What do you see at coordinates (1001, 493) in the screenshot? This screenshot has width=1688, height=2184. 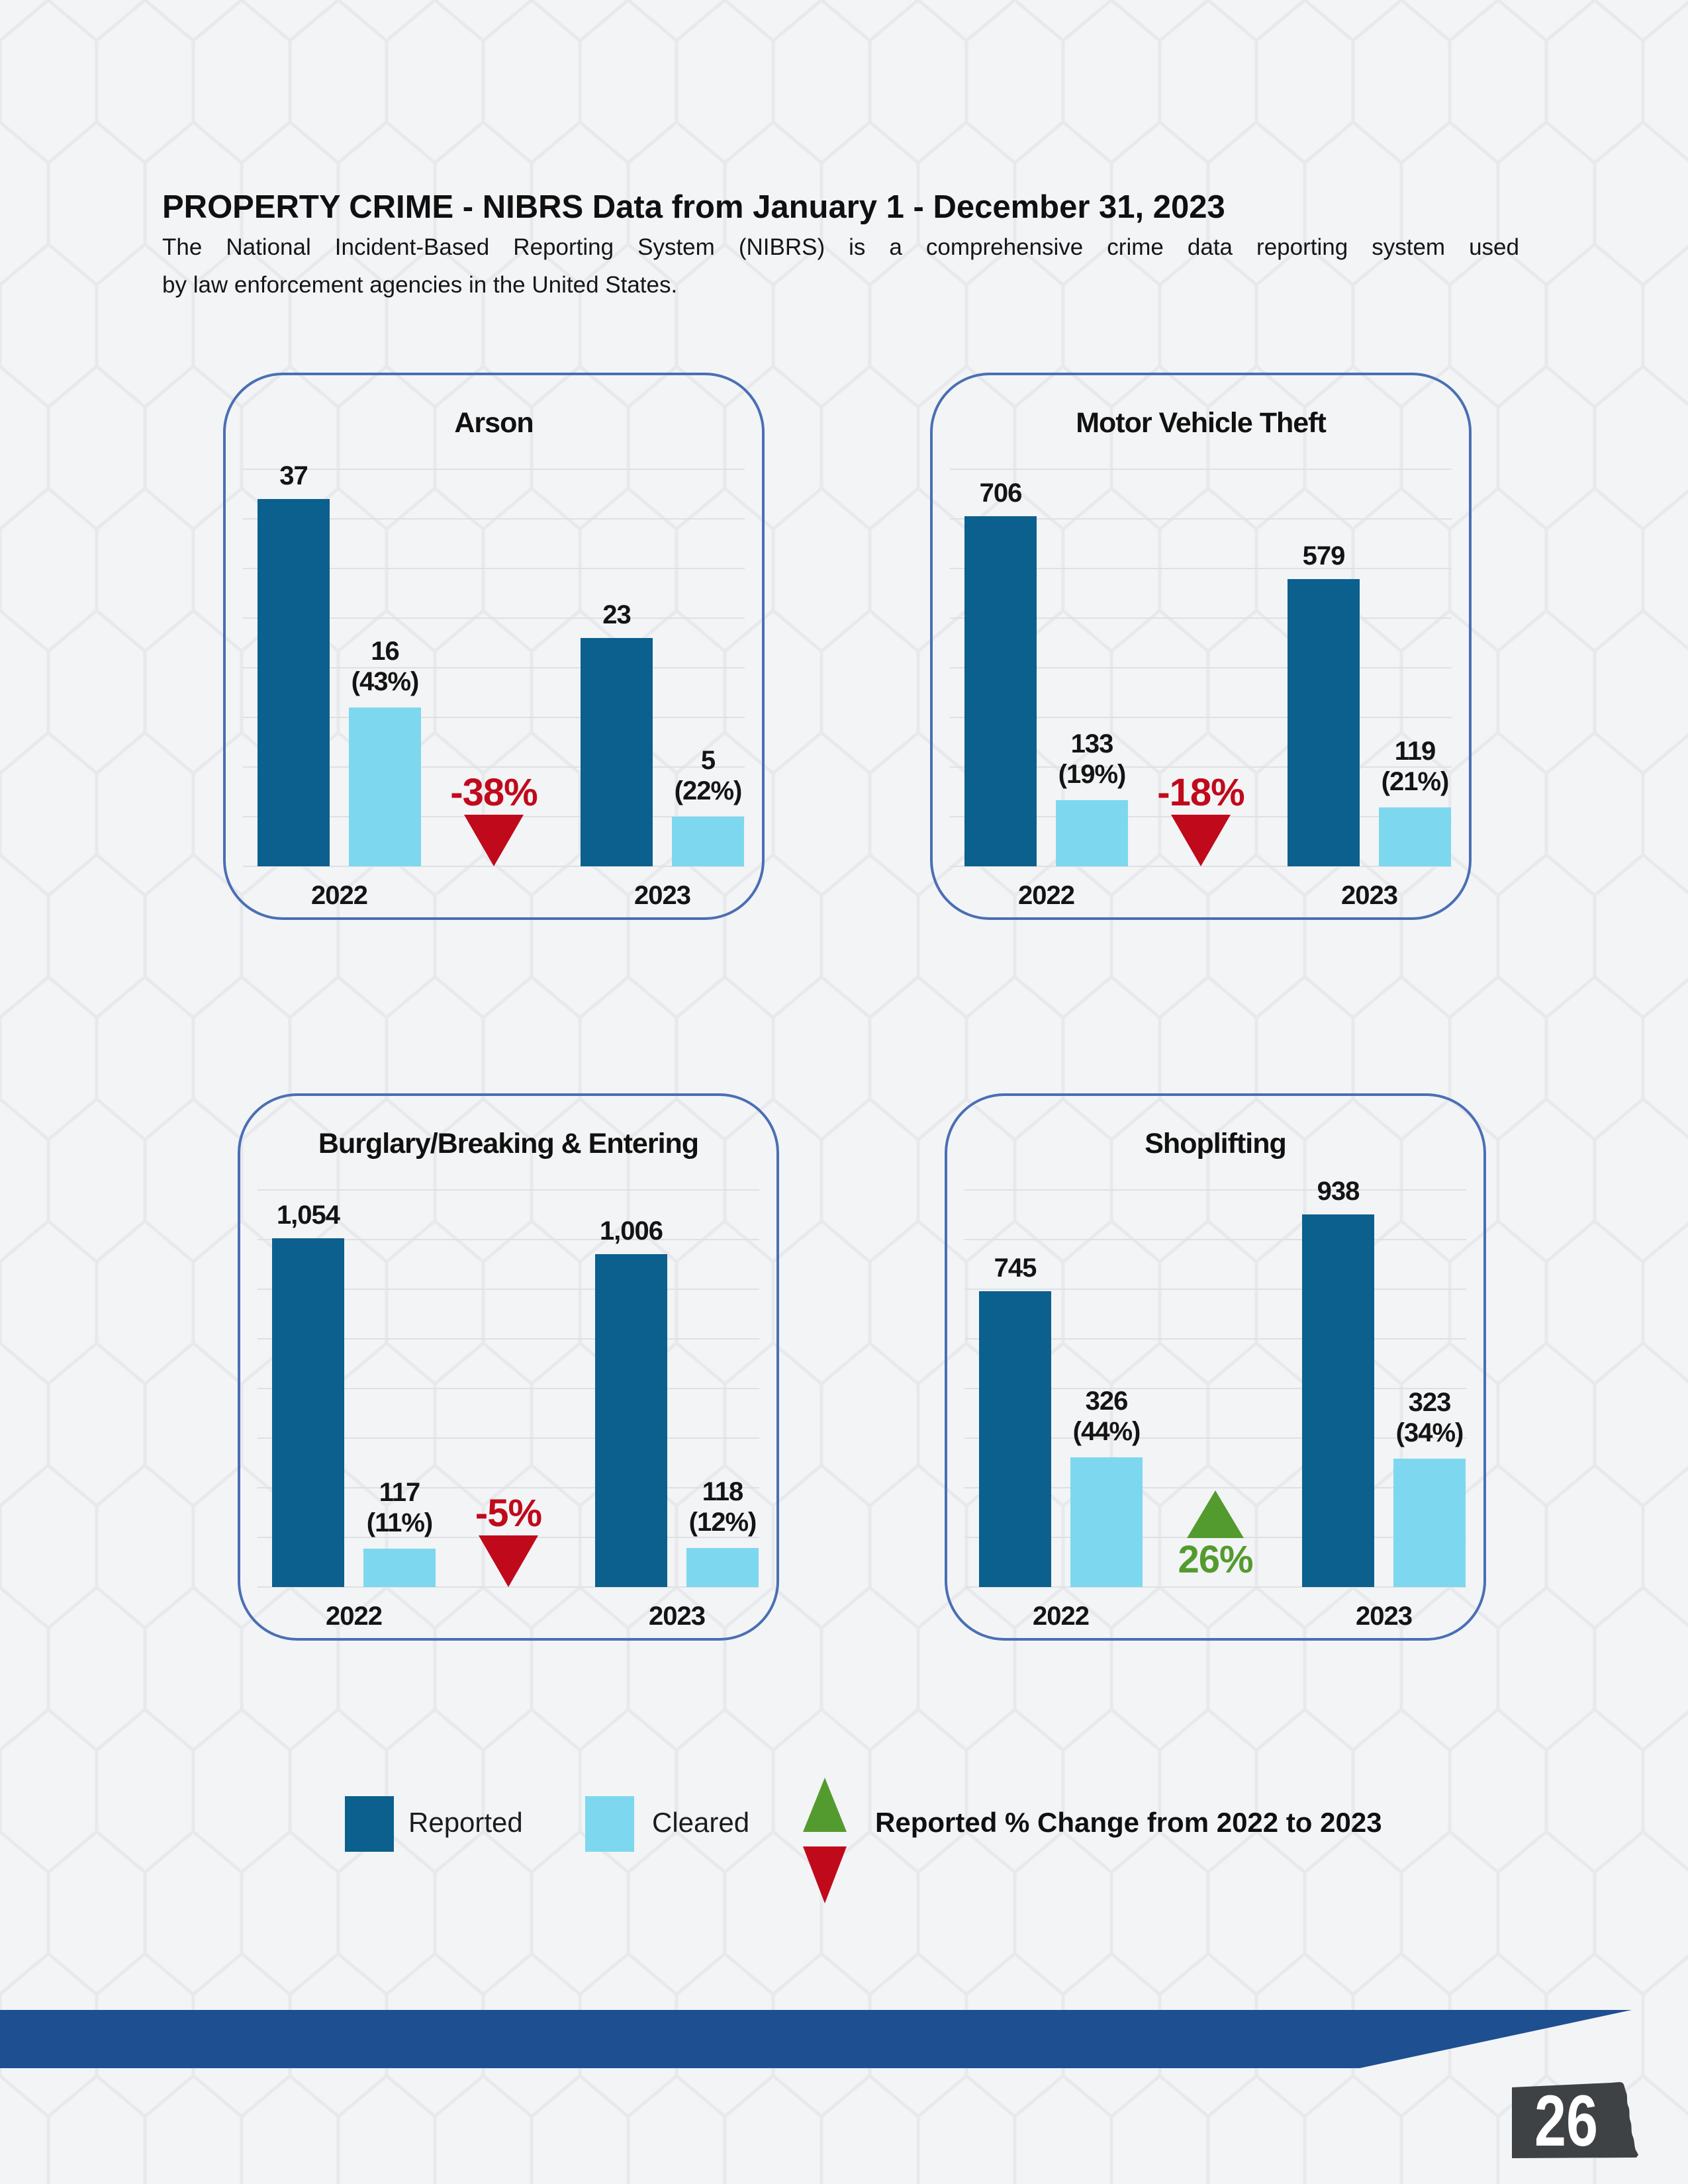 I see `reported-value-label: 706` at bounding box center [1001, 493].